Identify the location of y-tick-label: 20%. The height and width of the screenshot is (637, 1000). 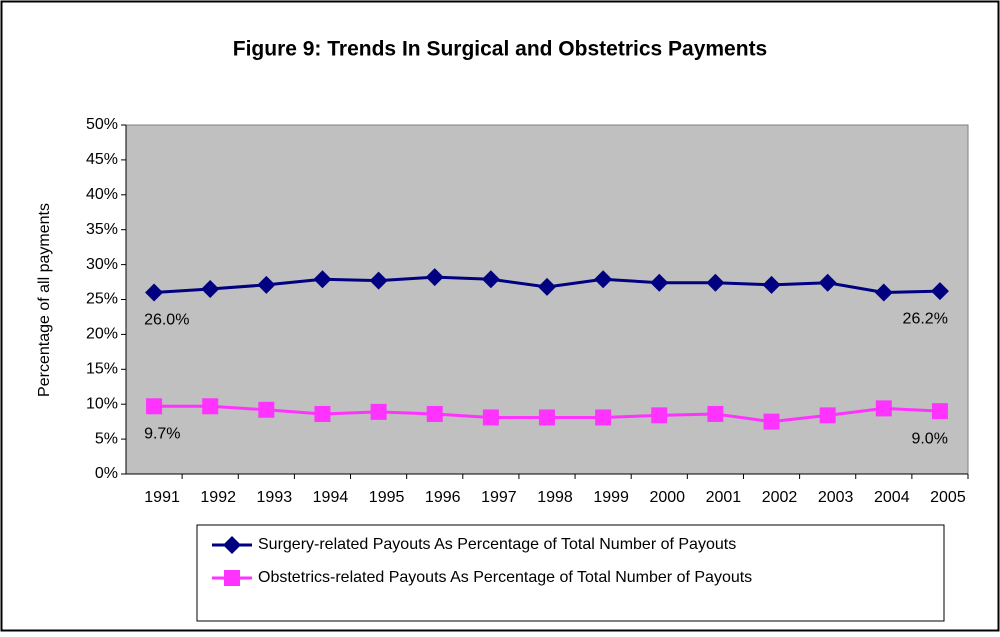
(102, 334).